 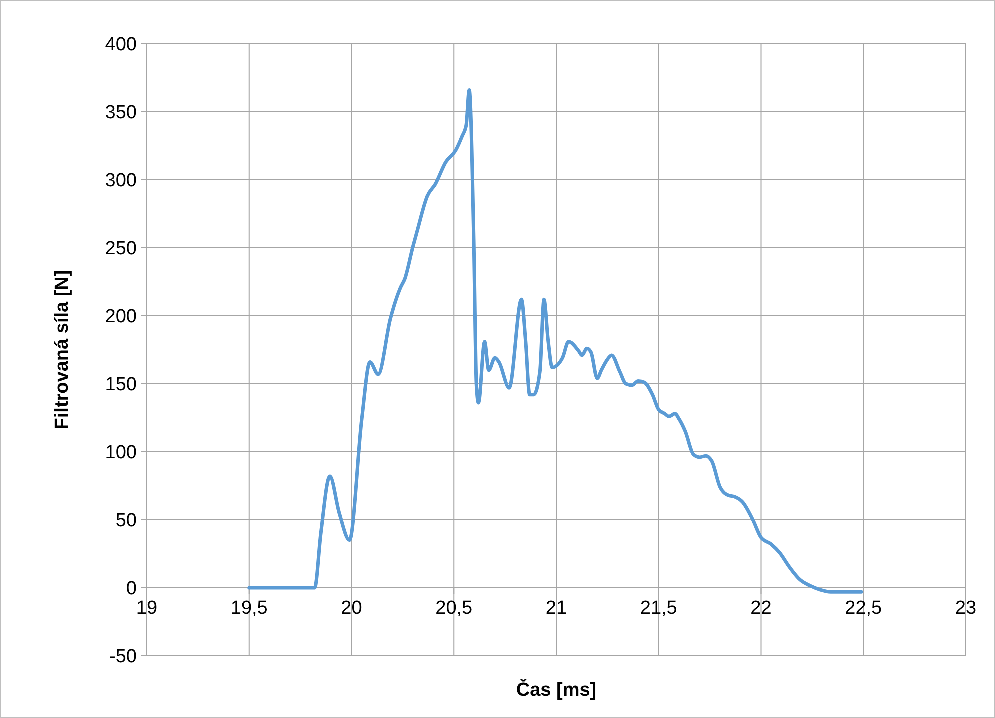 I want to click on x-tick-label: 22, so click(x=761, y=608).